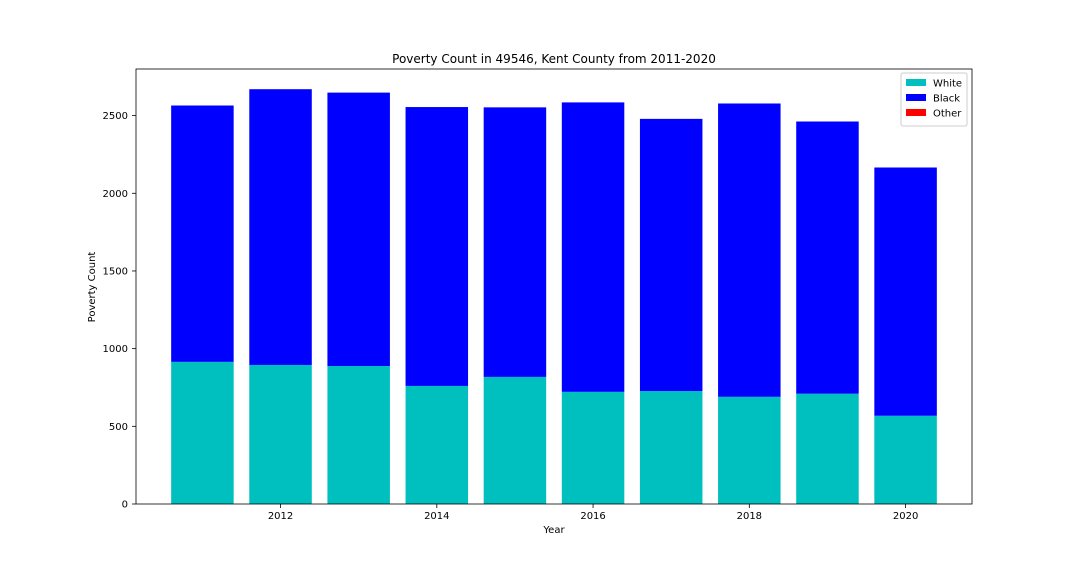  What do you see at coordinates (947, 114) in the screenshot?
I see `legend-label-other: Other` at bounding box center [947, 114].